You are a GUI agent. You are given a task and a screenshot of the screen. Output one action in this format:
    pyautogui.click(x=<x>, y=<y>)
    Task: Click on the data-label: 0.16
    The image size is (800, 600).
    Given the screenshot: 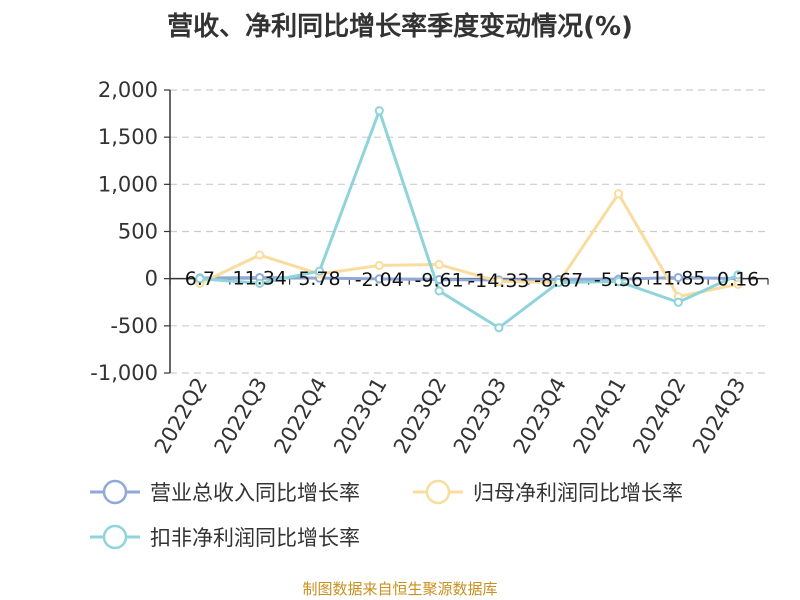 What is the action you would take?
    pyautogui.click(x=738, y=280)
    